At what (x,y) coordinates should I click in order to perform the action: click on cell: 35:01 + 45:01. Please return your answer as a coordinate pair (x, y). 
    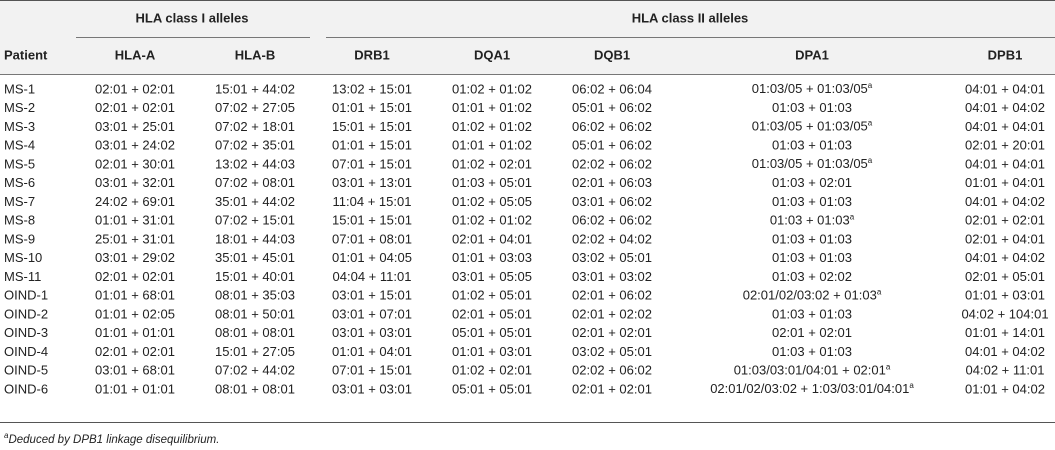
    Looking at the image, I should click on (255, 257).